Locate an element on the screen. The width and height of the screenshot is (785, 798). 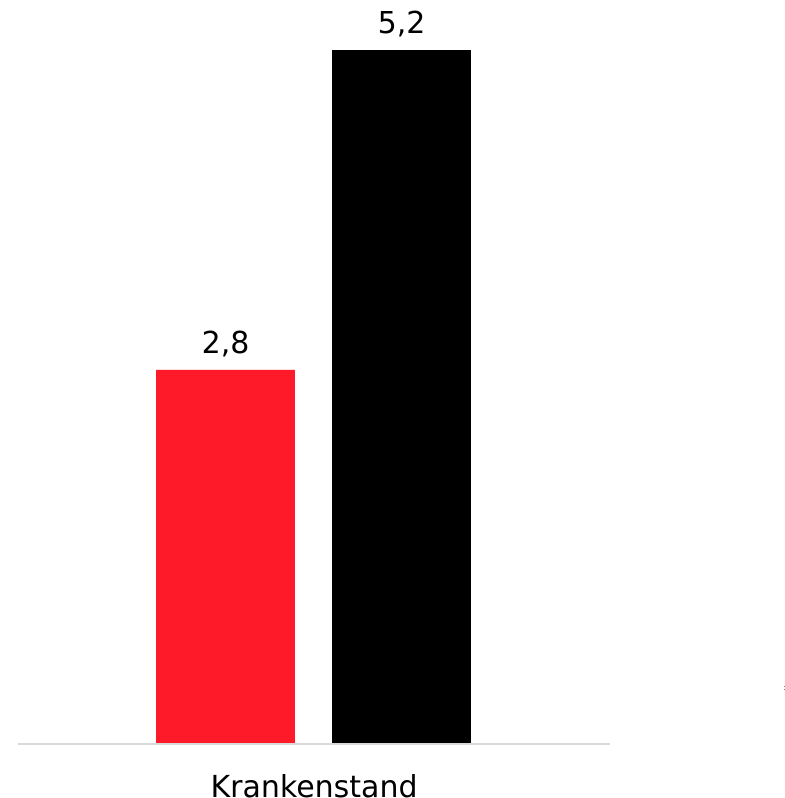
stray-mark: : is located at coordinates (784, 687).